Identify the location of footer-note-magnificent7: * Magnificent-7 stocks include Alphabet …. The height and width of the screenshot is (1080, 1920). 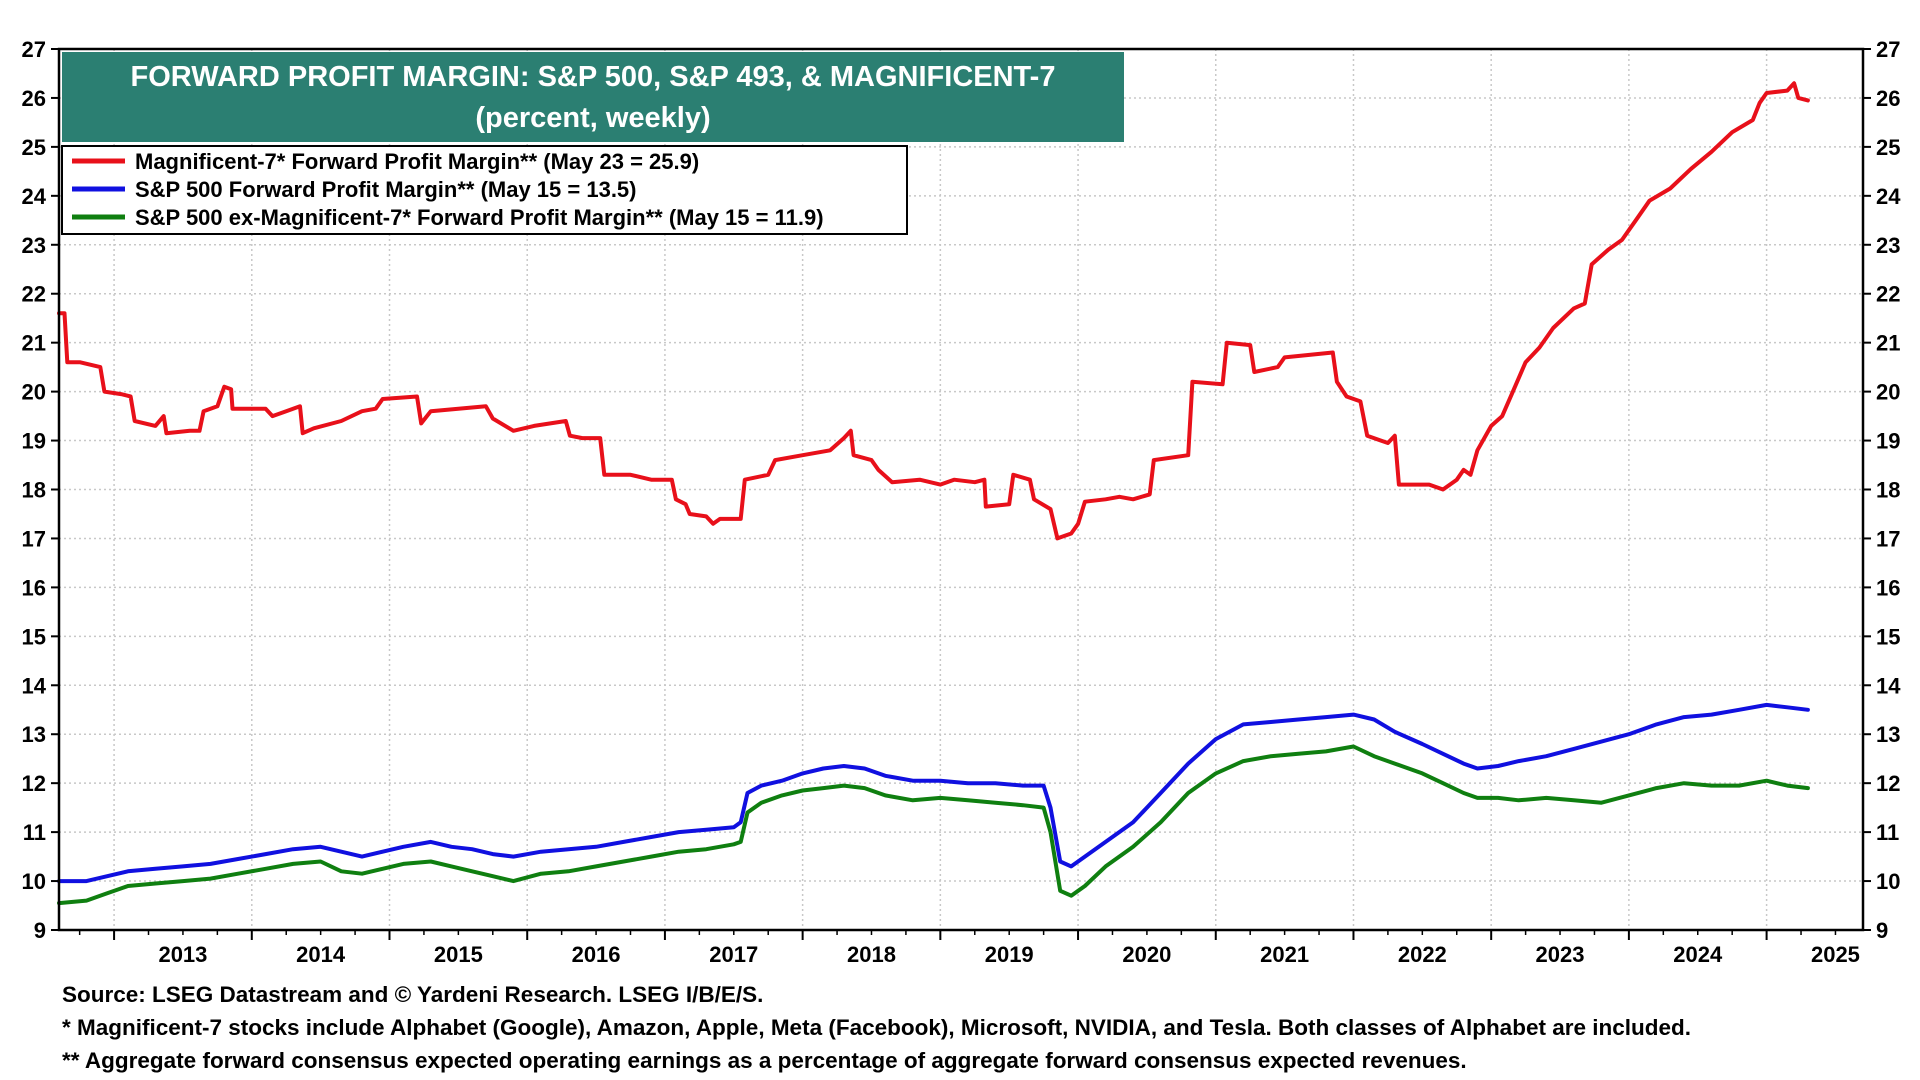
(876, 1027).